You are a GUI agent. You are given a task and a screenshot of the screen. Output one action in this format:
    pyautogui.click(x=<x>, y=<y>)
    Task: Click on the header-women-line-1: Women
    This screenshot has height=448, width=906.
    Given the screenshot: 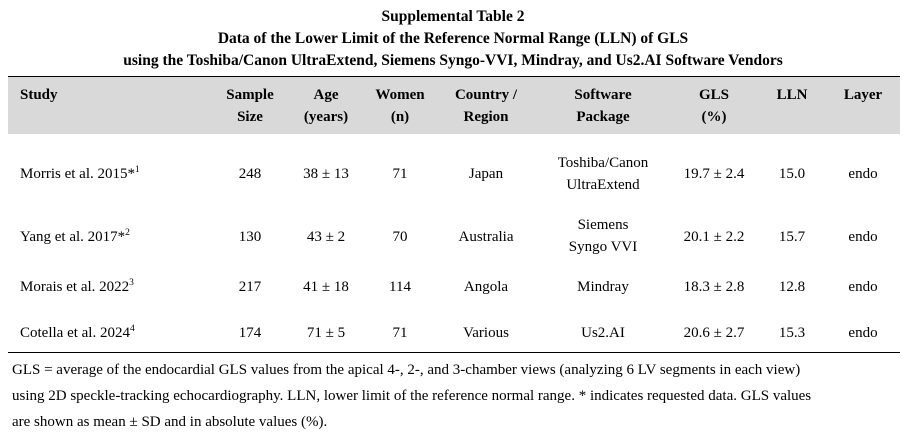 What is the action you would take?
    pyautogui.click(x=400, y=95)
    